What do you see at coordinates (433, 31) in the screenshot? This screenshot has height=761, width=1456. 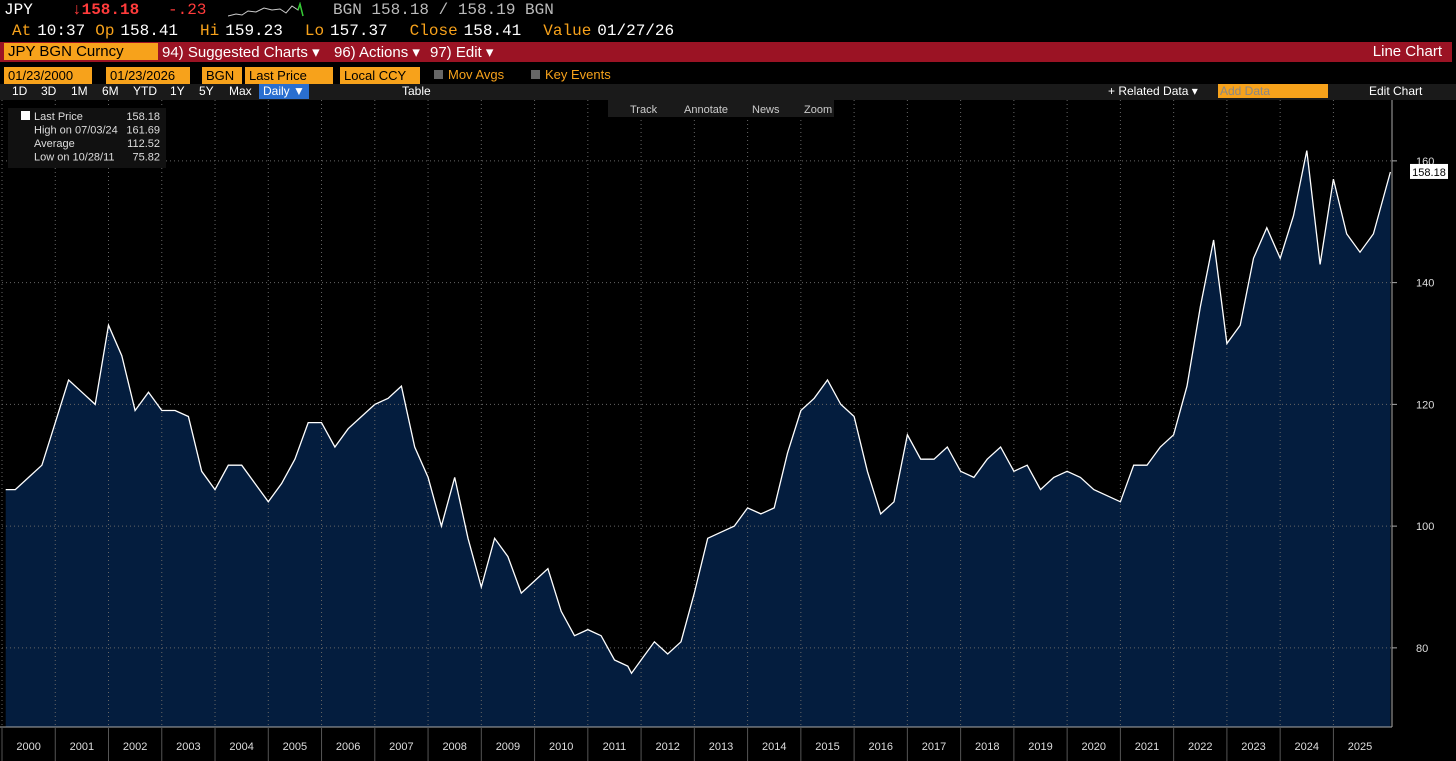 I see `quote-label: Close` at bounding box center [433, 31].